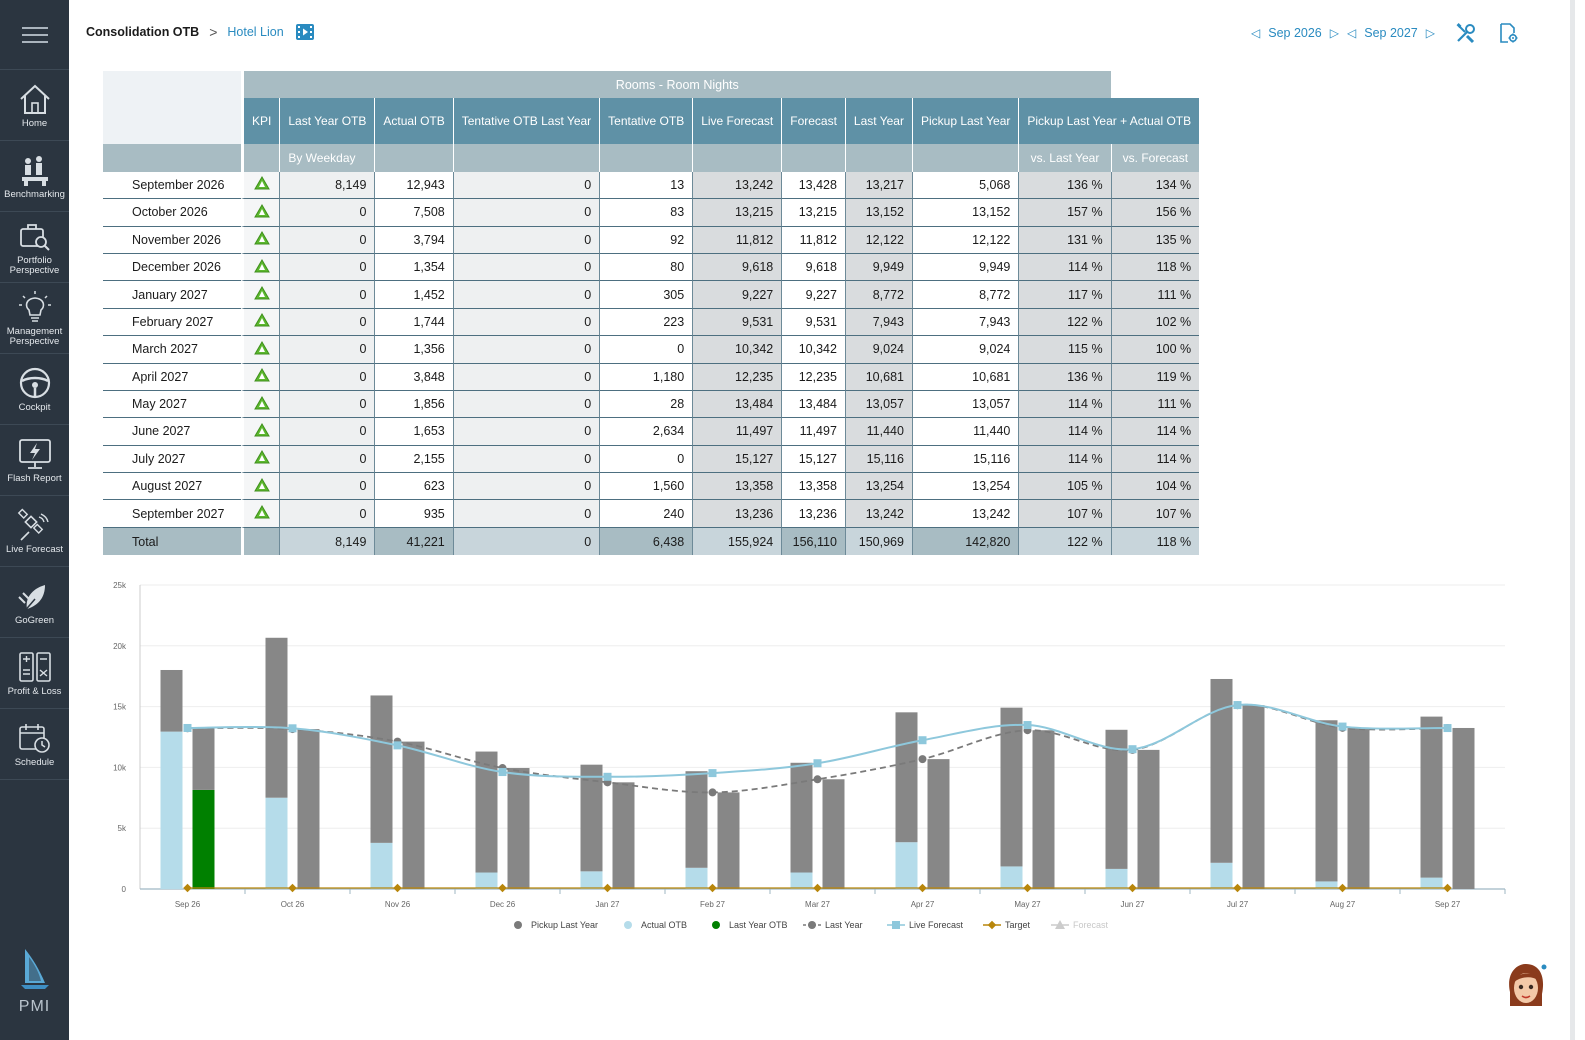  I want to click on table-cell: 623, so click(413, 486).